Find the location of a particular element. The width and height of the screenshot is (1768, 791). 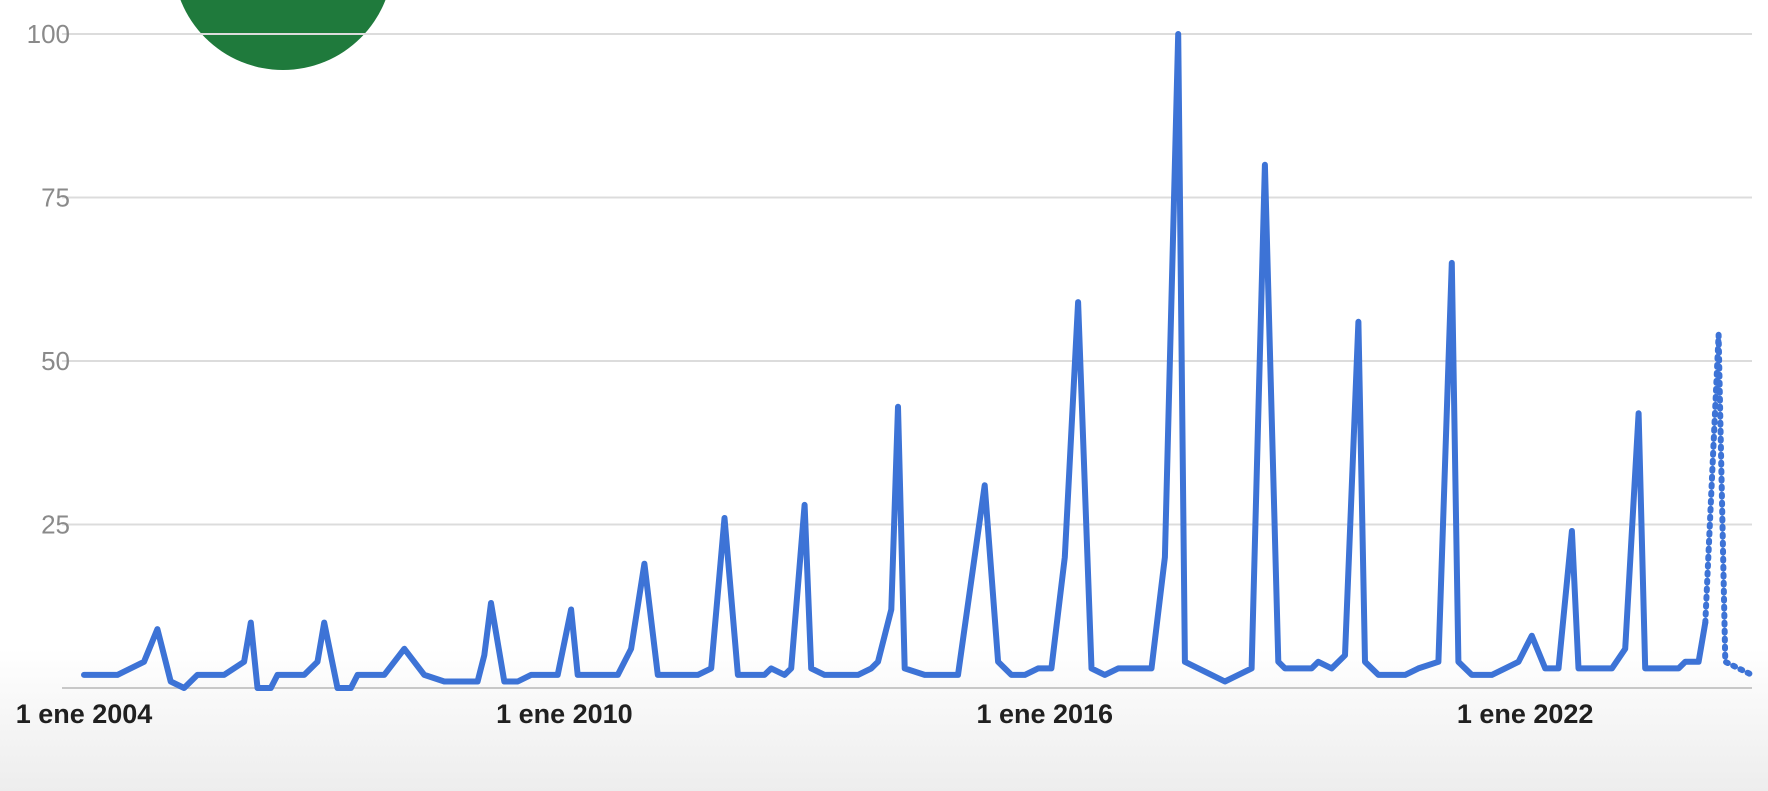

y-axis-ticks: 100 75 50 25 is located at coordinates (48, 279).